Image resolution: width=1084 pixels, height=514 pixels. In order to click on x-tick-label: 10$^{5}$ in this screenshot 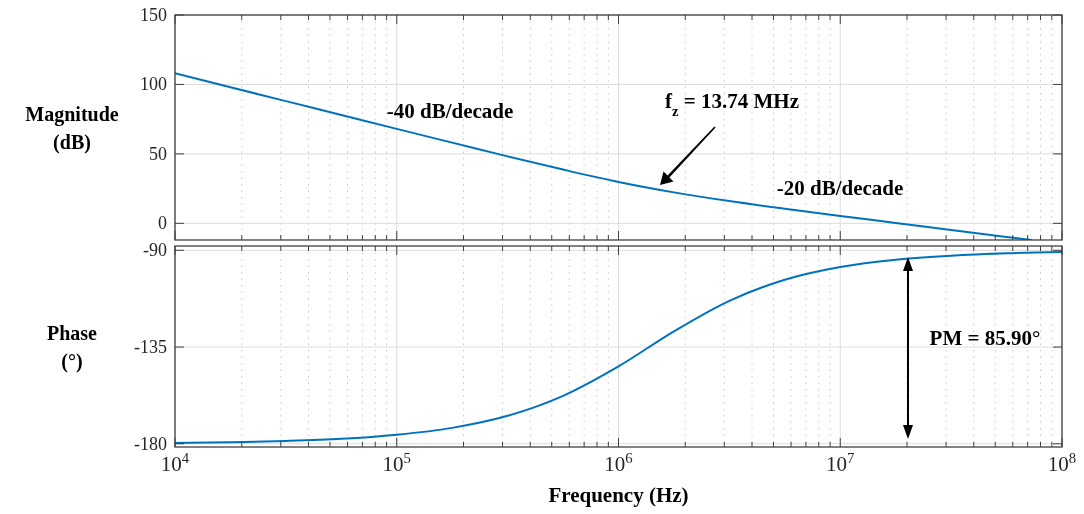, I will do `click(396, 463)`.